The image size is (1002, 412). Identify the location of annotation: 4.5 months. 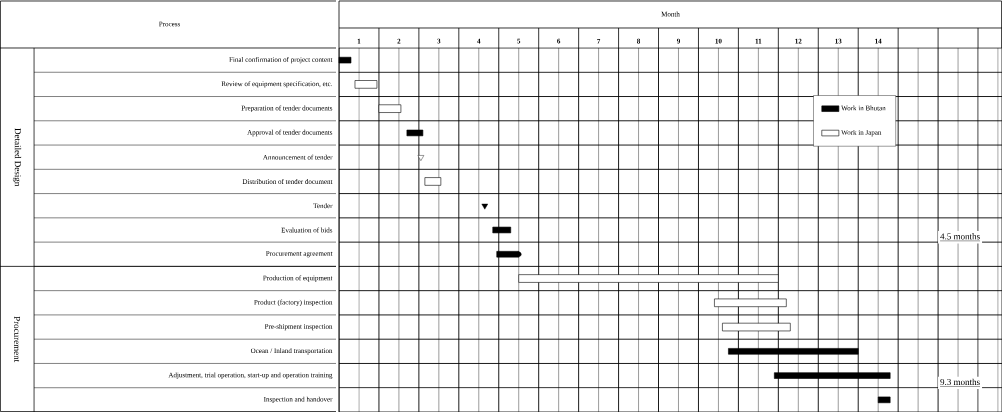
(960, 236).